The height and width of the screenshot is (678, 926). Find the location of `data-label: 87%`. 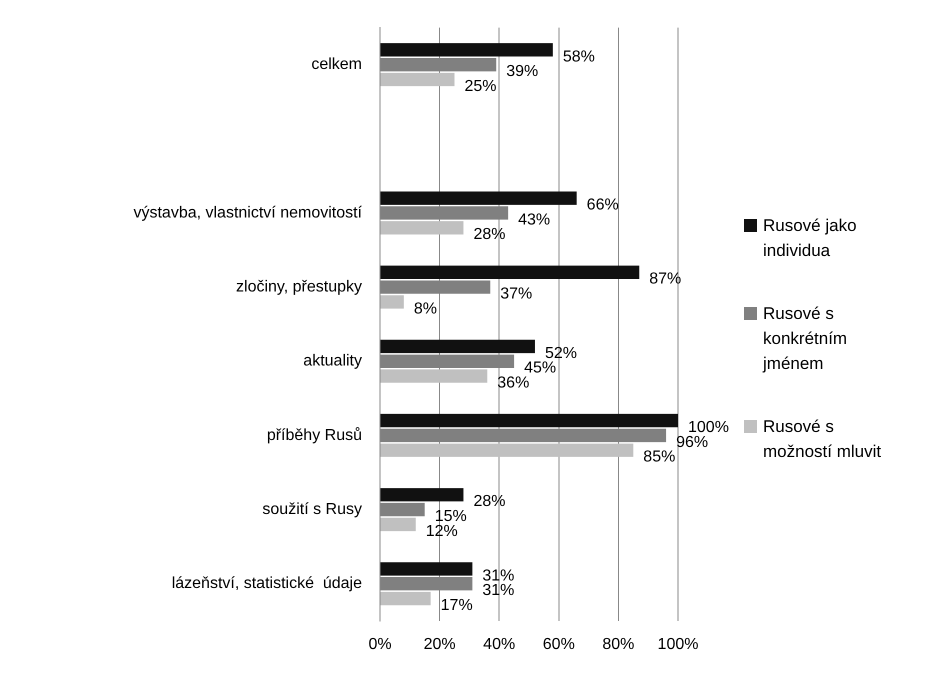

data-label: 87% is located at coordinates (665, 279).